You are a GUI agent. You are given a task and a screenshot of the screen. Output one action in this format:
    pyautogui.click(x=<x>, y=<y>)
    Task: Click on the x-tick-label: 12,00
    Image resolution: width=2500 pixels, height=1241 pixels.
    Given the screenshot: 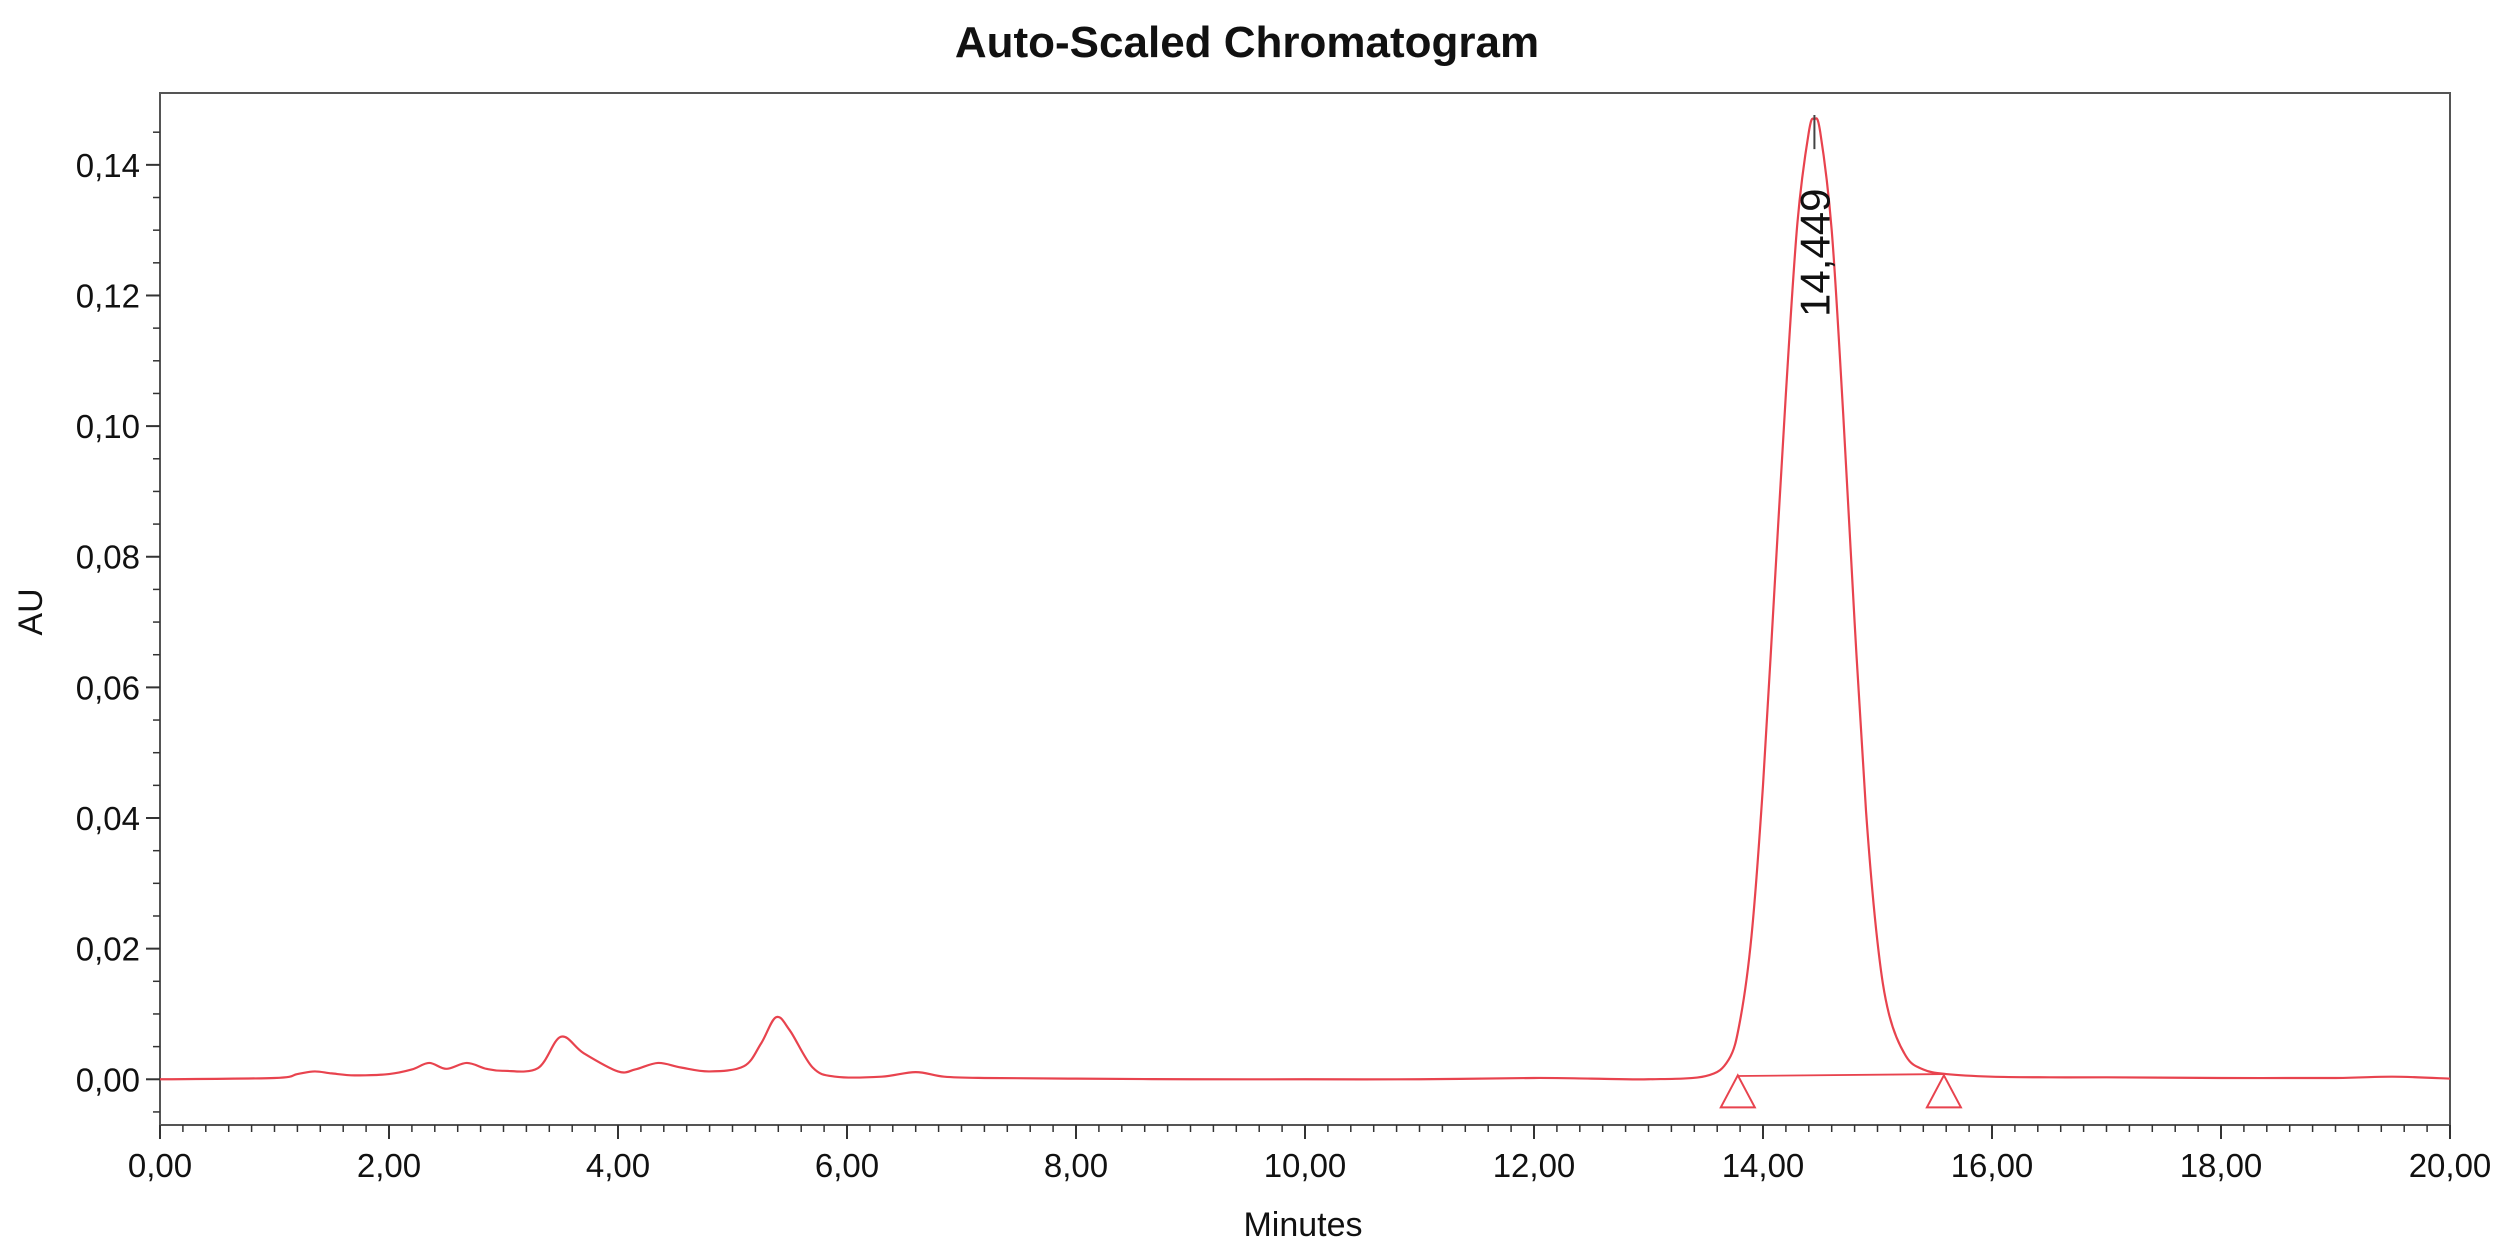 What is the action you would take?
    pyautogui.click(x=1534, y=1165)
    